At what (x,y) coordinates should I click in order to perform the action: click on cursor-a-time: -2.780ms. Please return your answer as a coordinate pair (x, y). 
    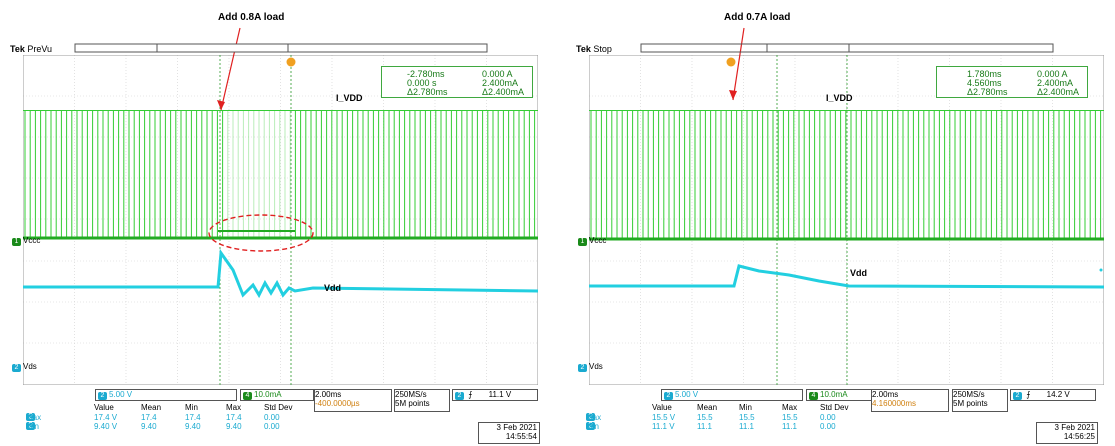
    Looking at the image, I should click on (426, 74).